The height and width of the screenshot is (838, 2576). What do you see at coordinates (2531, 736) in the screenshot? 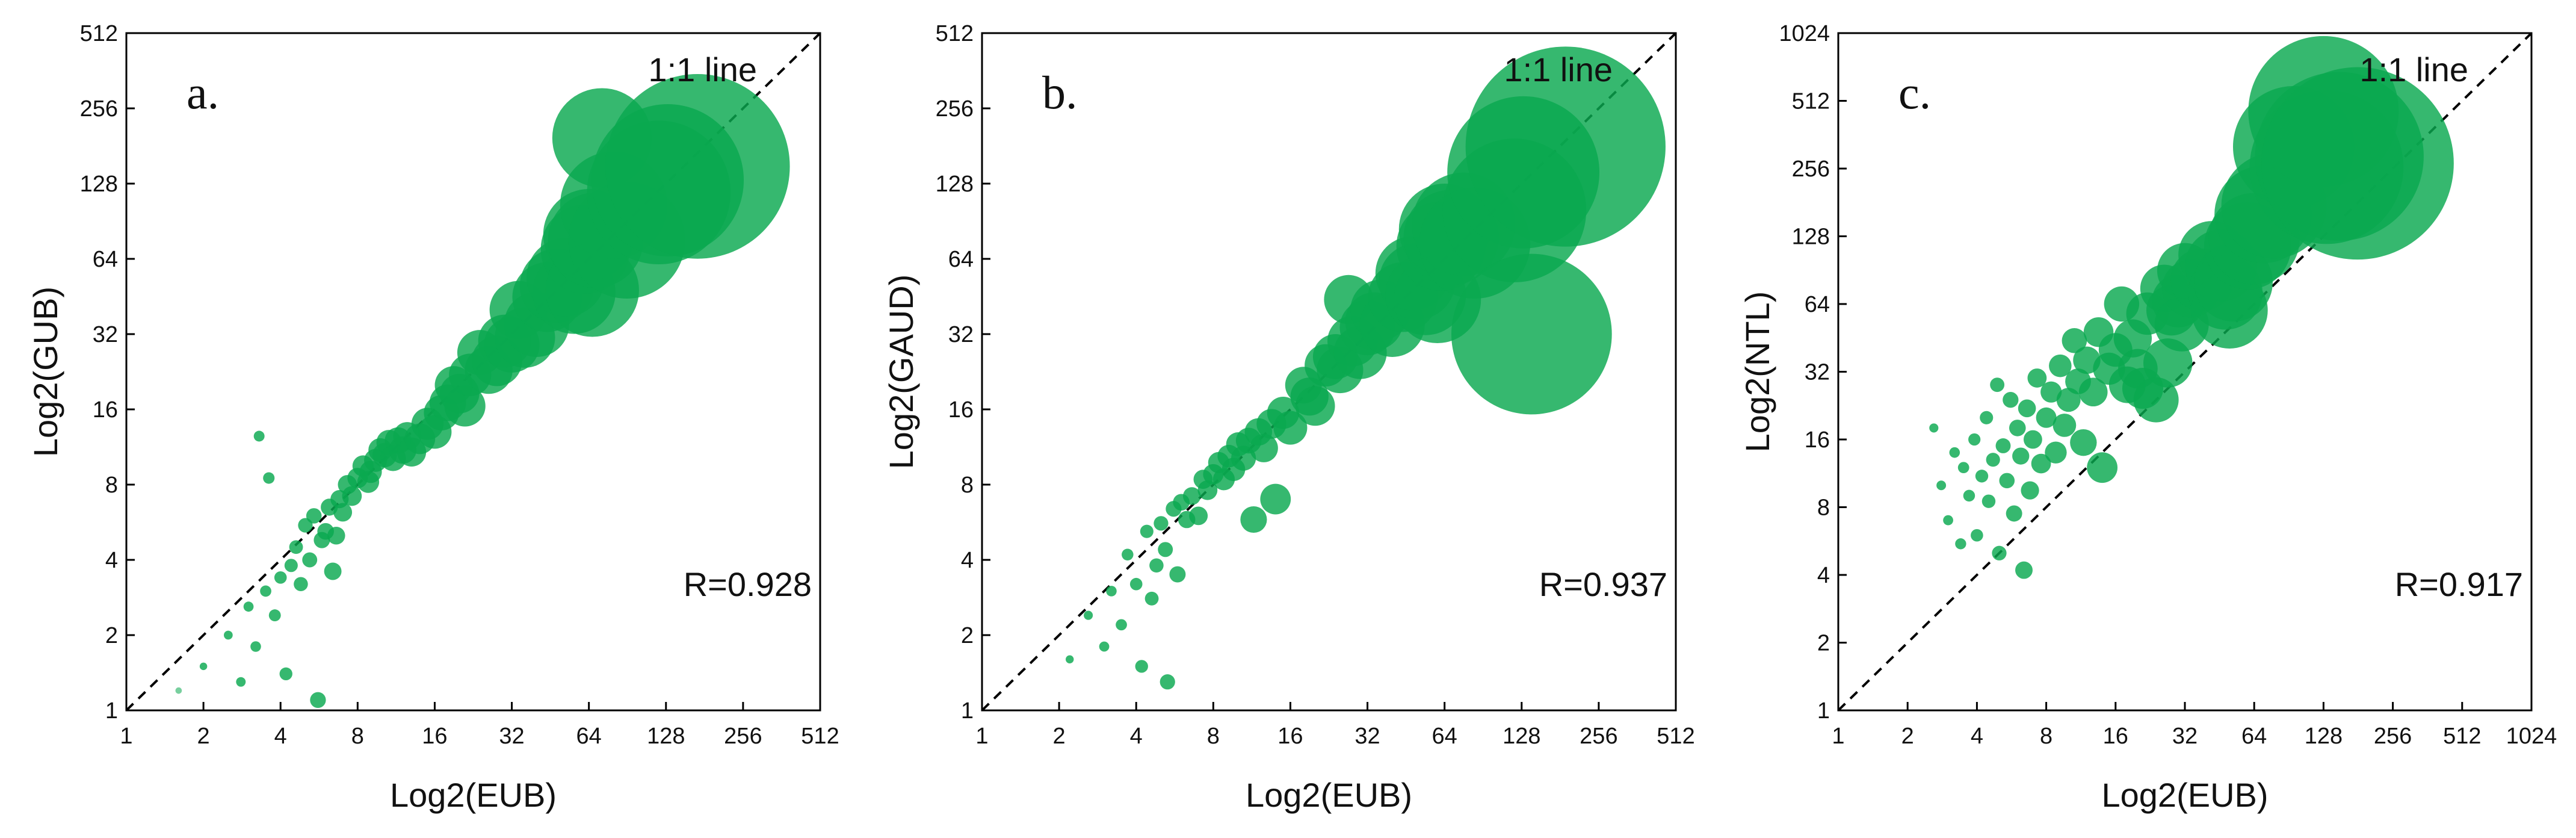
I see `x-tick-label: 1024` at bounding box center [2531, 736].